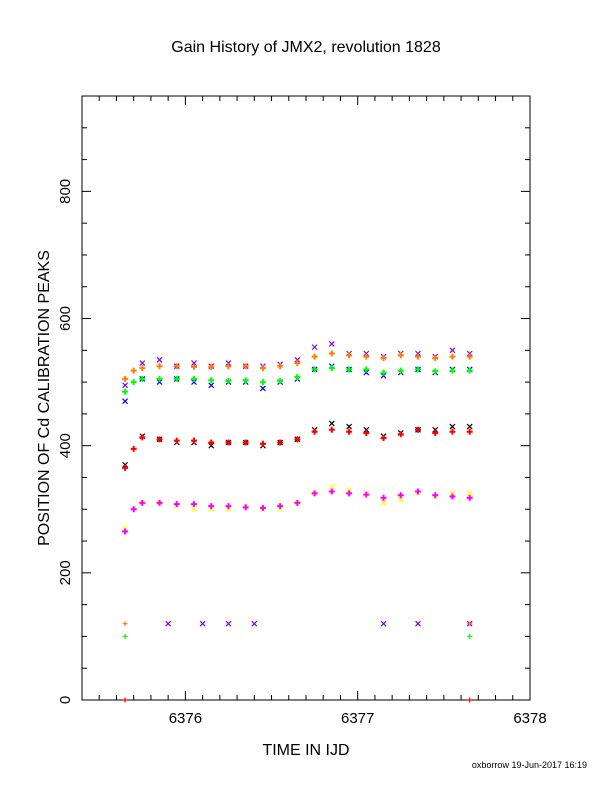 The width and height of the screenshot is (612, 792). I want to click on x-tick-label: 6376, so click(185, 718).